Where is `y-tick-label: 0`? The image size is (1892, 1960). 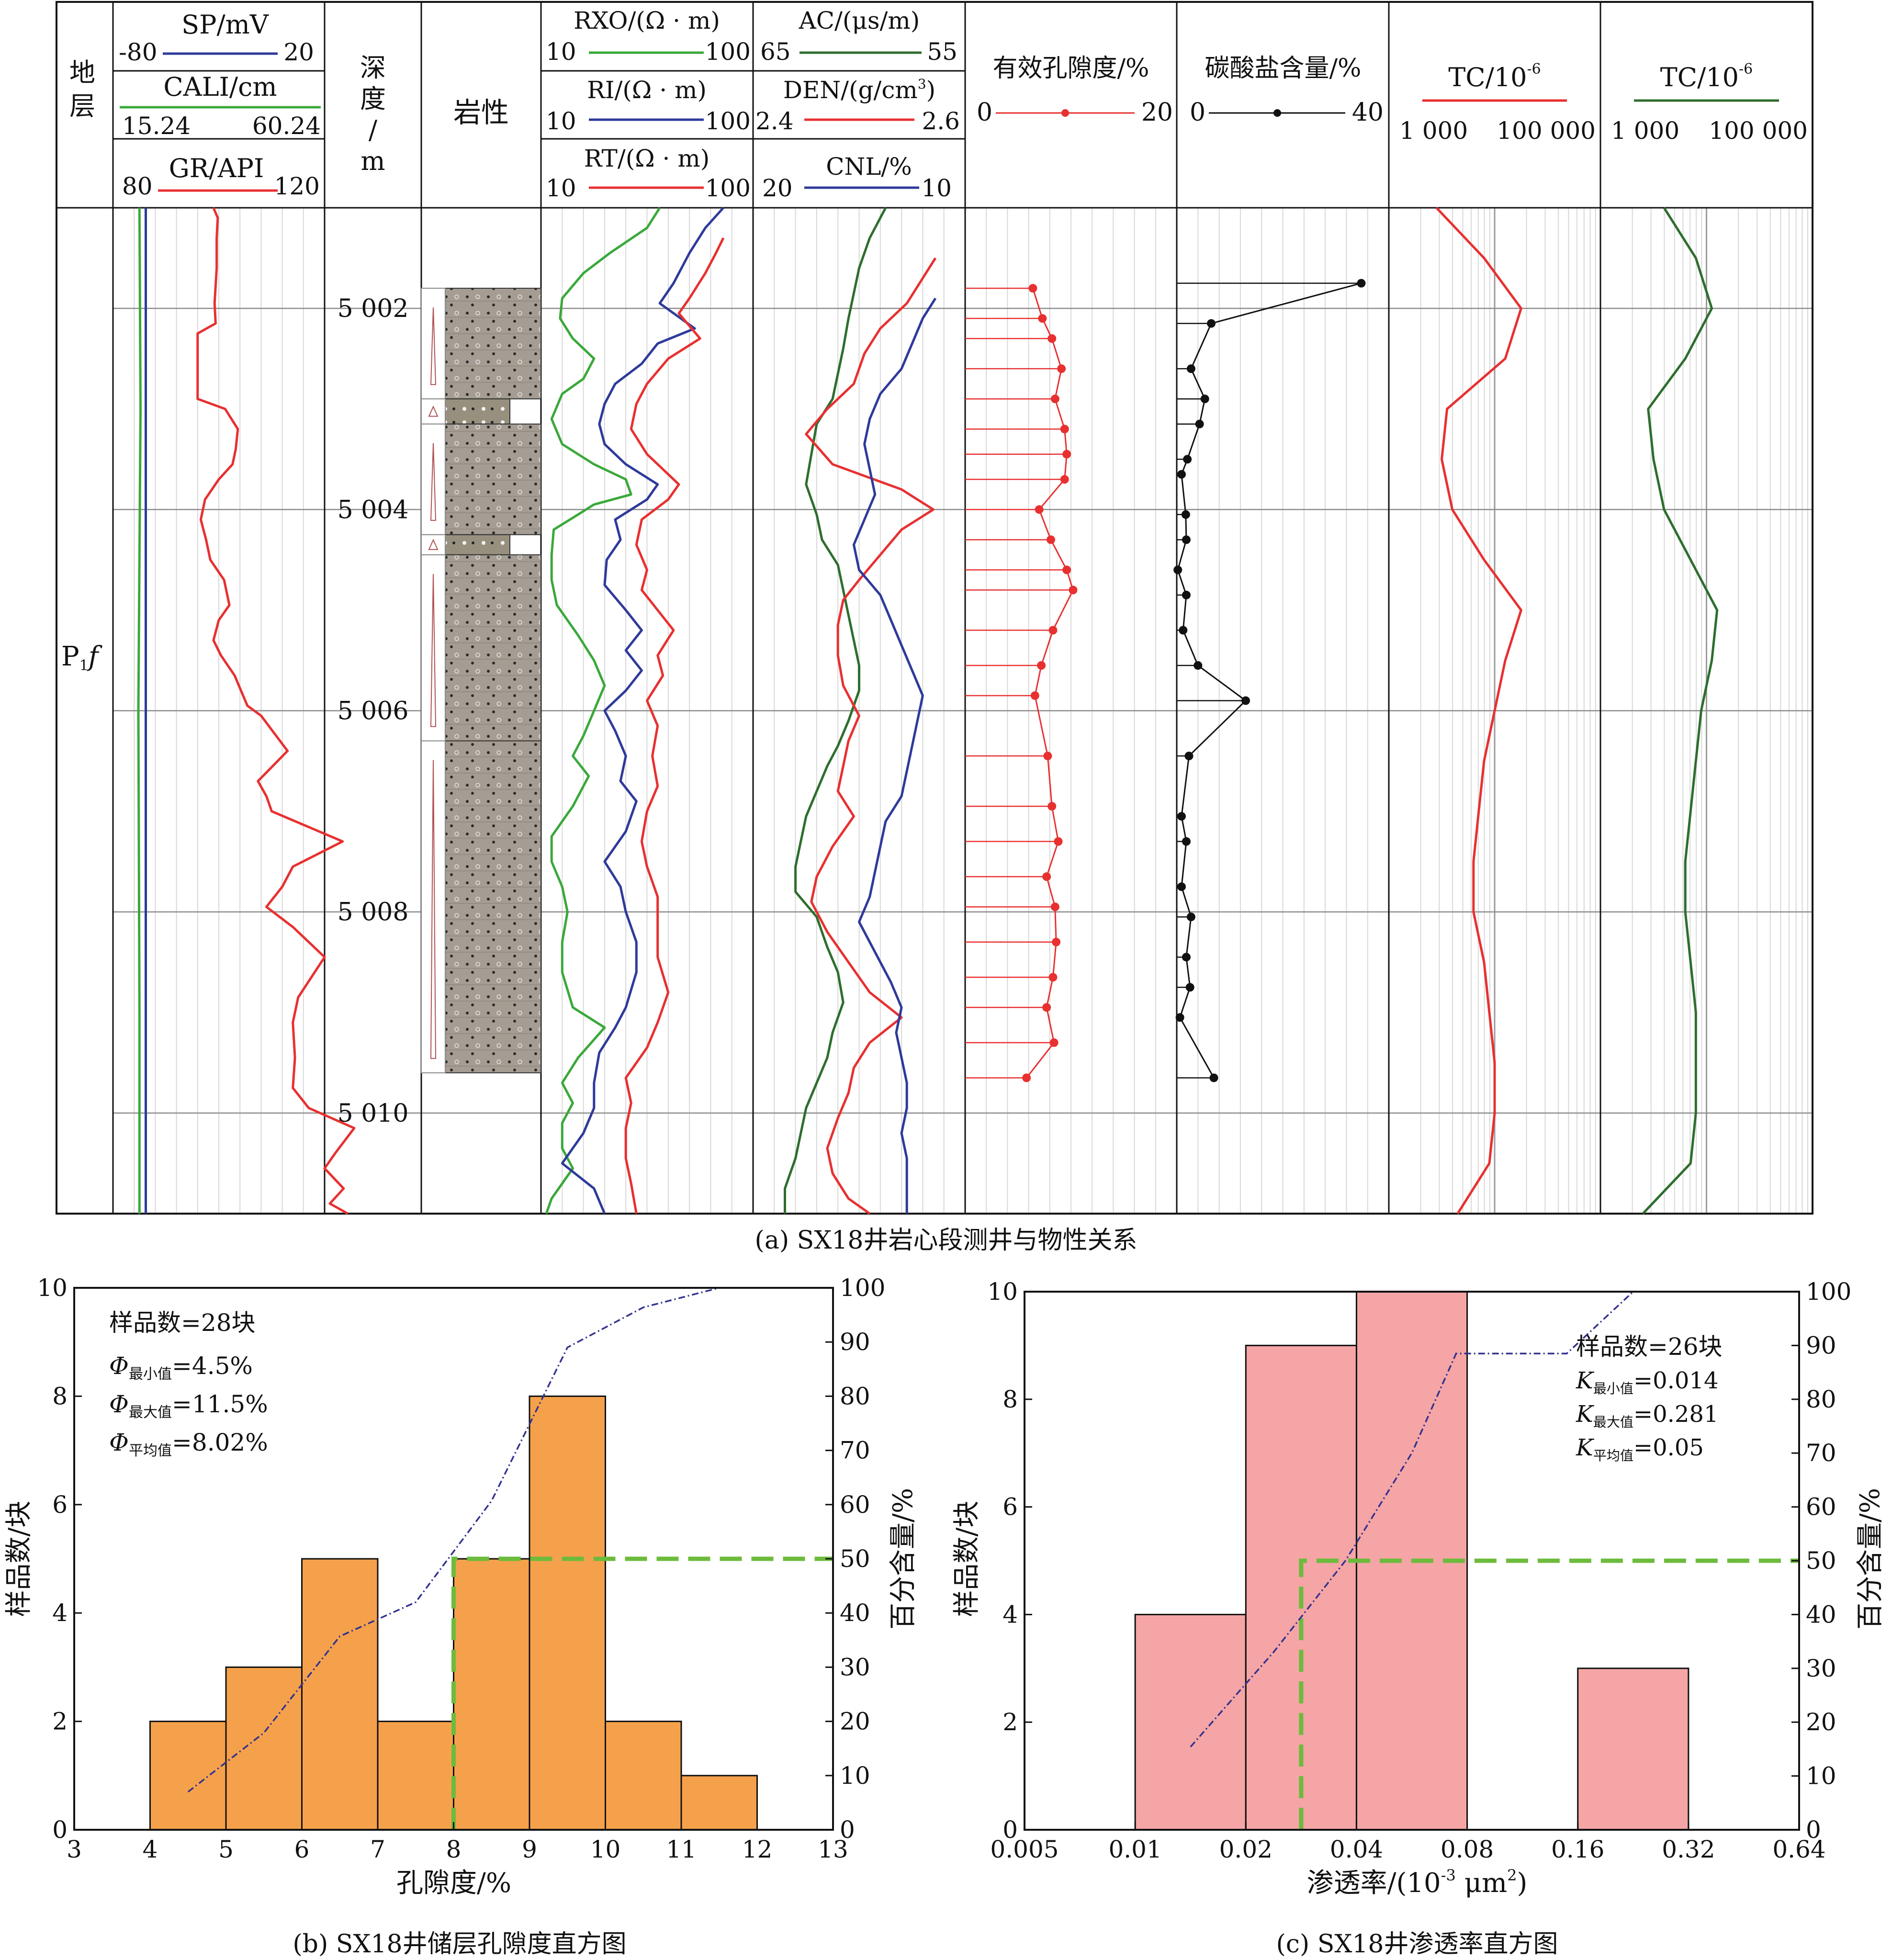 y-tick-label: 0 is located at coordinates (1010, 1830).